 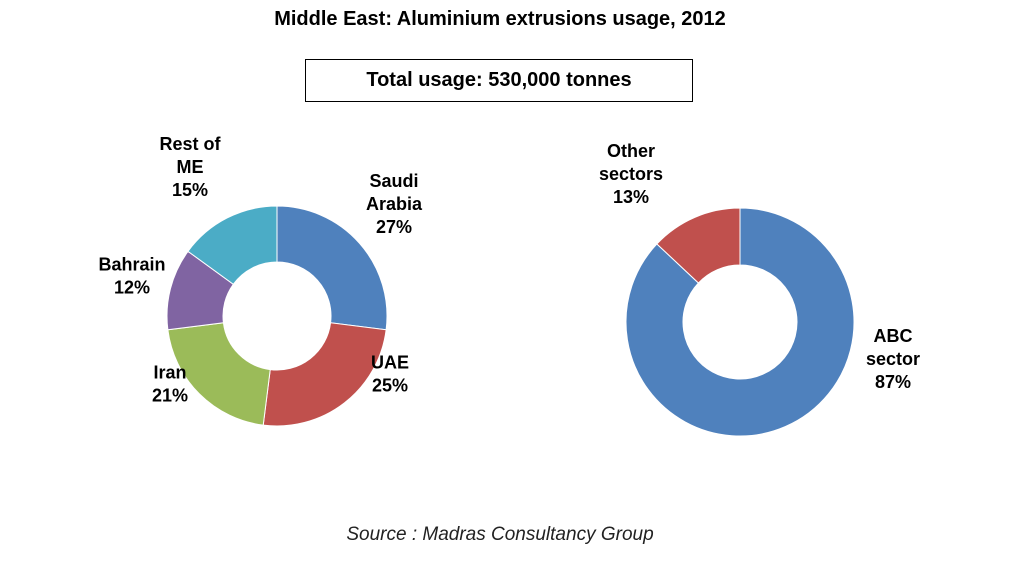 I want to click on label-line-abc-sector-2: 87%, so click(x=893, y=382).